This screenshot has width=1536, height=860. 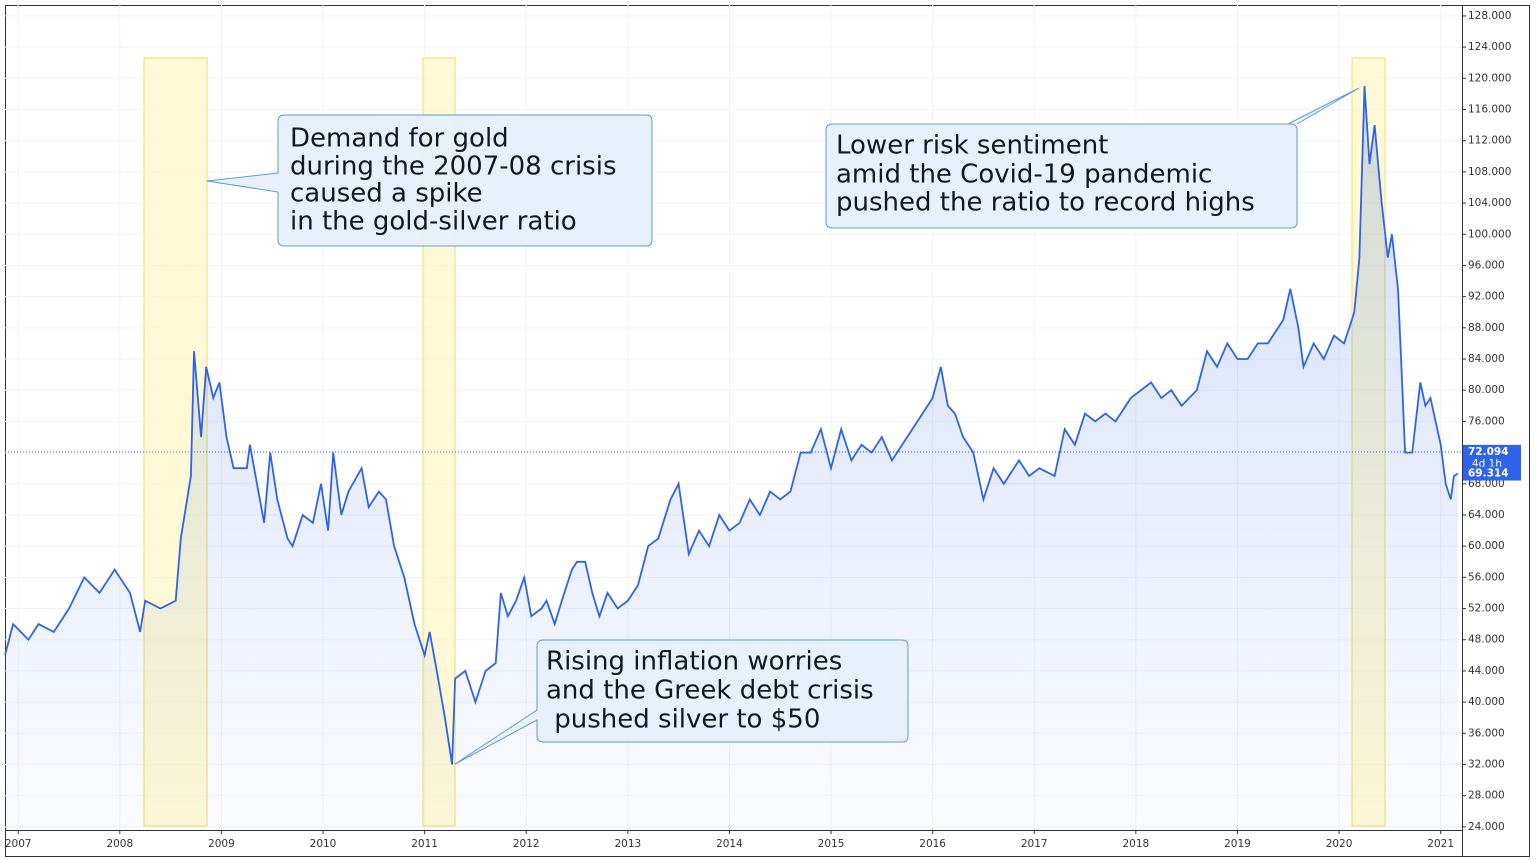 What do you see at coordinates (1486, 827) in the screenshot?
I see `y-tick-label: 24.000` at bounding box center [1486, 827].